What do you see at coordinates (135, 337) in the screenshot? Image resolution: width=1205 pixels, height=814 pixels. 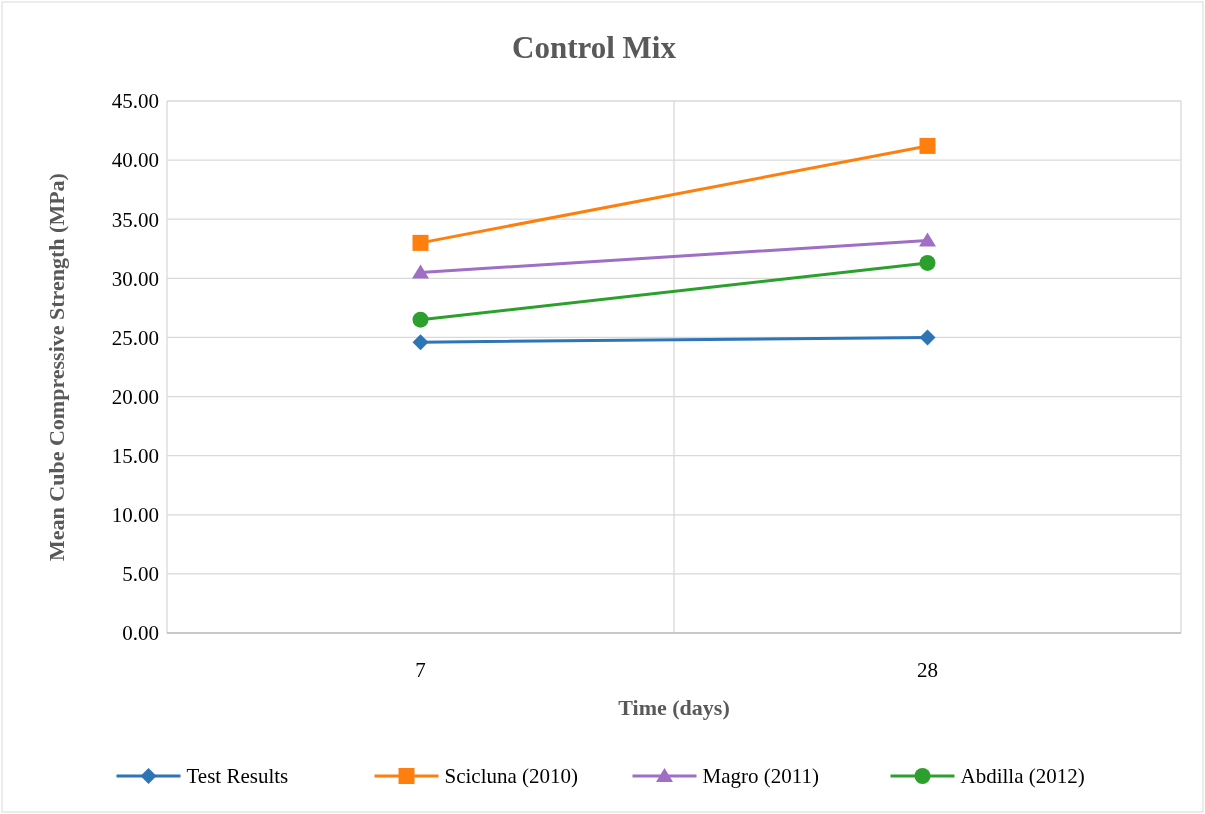 I see `y-tick-label: 25.00` at bounding box center [135, 337].